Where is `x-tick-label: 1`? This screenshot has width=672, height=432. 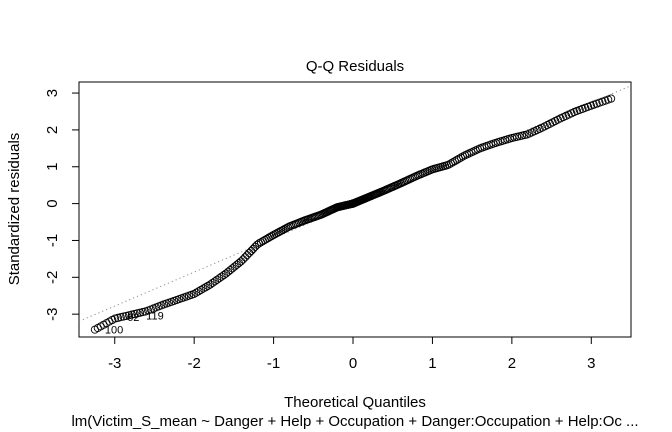 x-tick-label: 1 is located at coordinates (432, 363).